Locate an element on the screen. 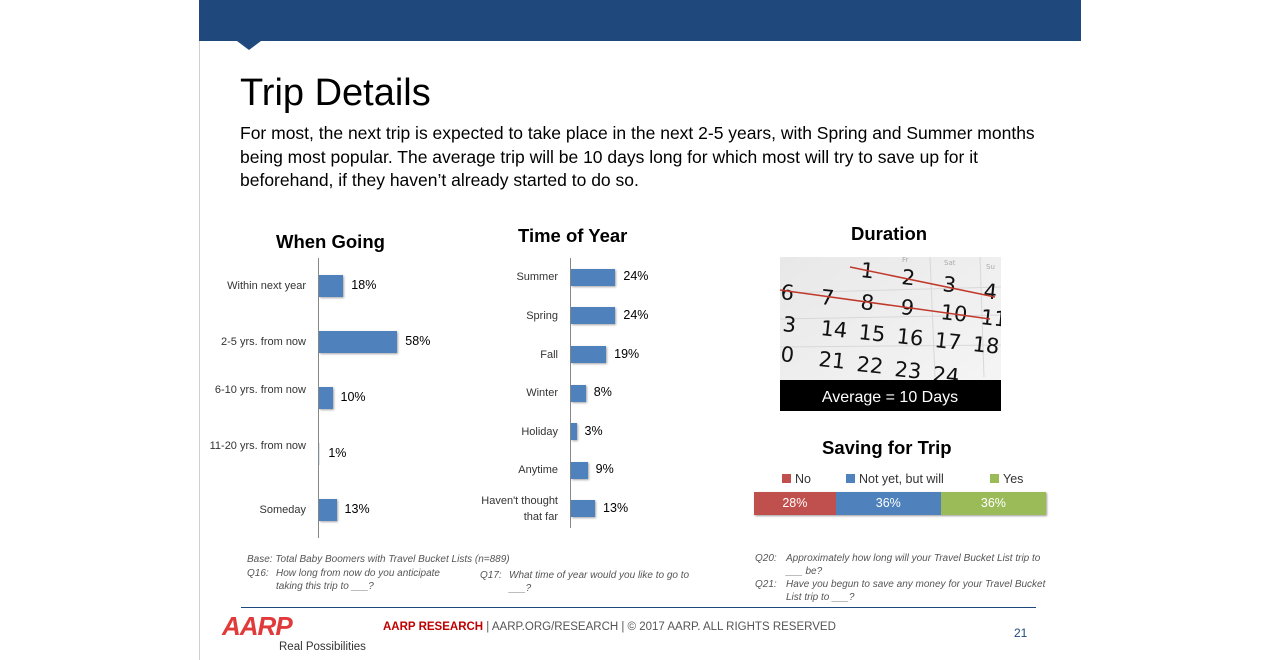 This screenshot has width=1280, height=660. time-of-year-category-label: Summer is located at coordinates (537, 277).